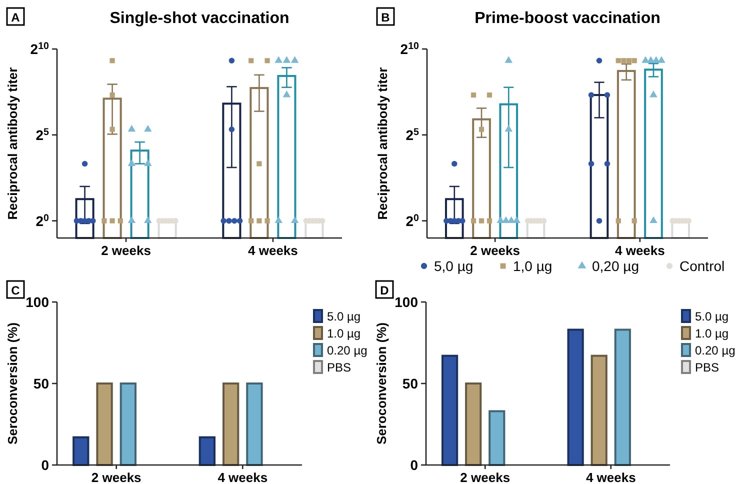 This screenshot has width=750, height=484. Describe the element at coordinates (15, 291) in the screenshot. I see `text: C` at that location.